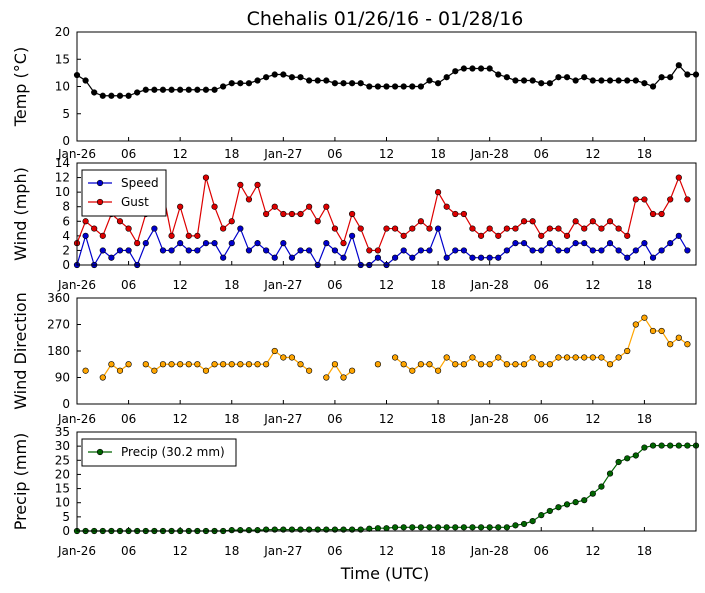  What do you see at coordinates (66, 404) in the screenshot?
I see `y-tick-label: 0` at bounding box center [66, 404].